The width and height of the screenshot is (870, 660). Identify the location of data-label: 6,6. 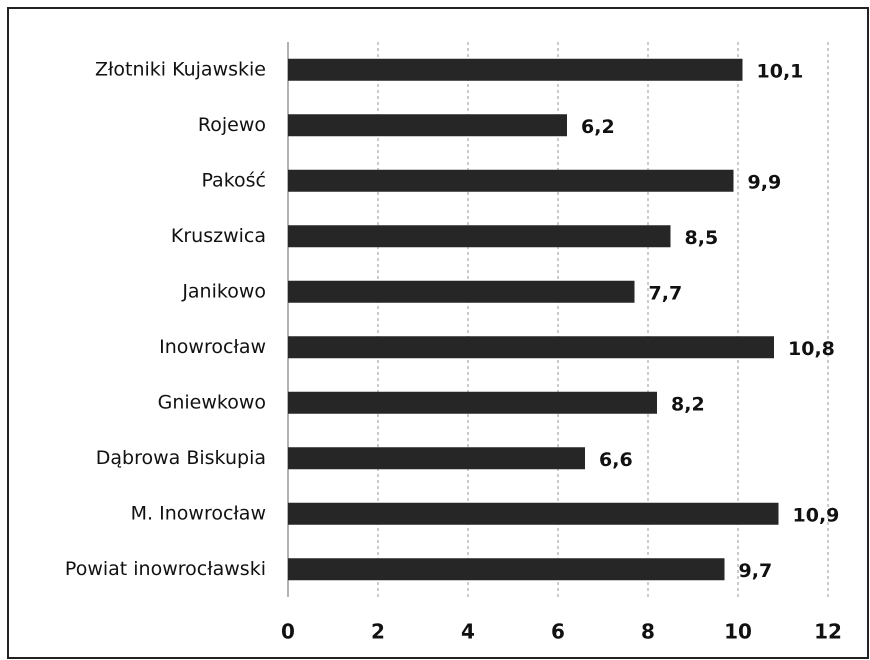
(616, 460).